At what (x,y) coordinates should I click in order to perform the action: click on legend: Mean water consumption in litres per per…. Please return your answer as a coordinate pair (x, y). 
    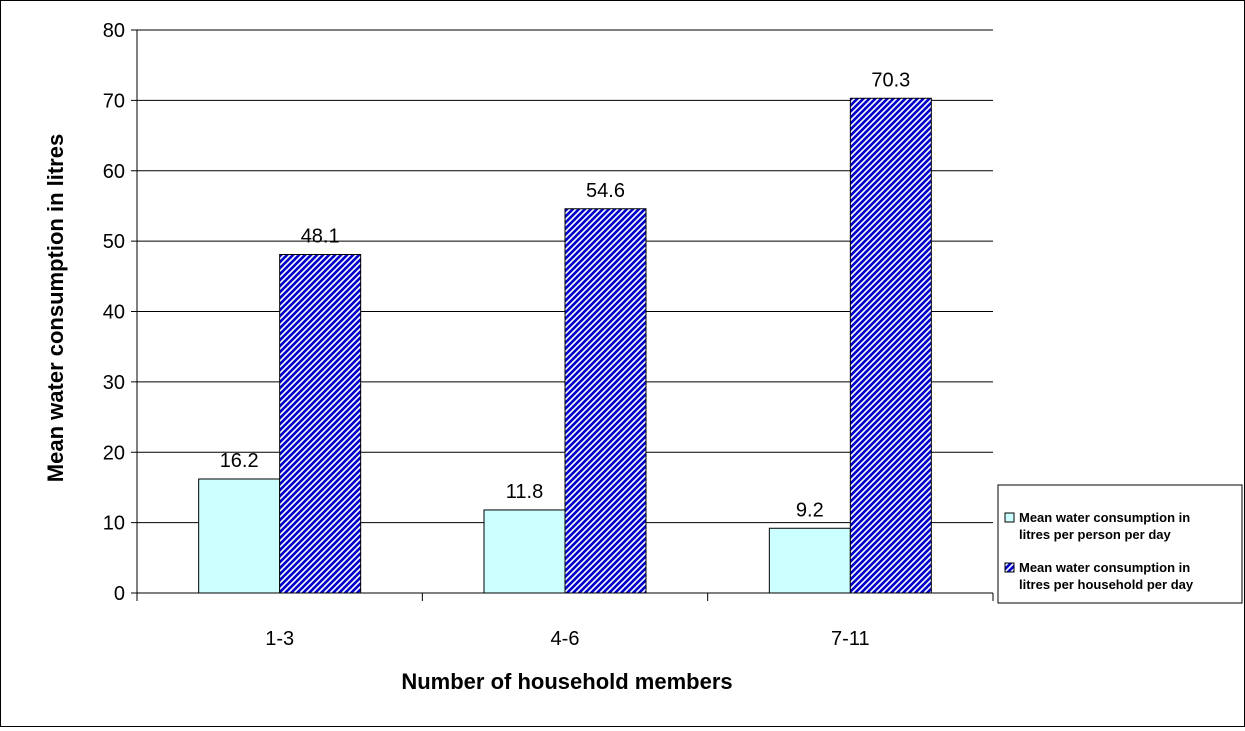
    Looking at the image, I should click on (1120, 544).